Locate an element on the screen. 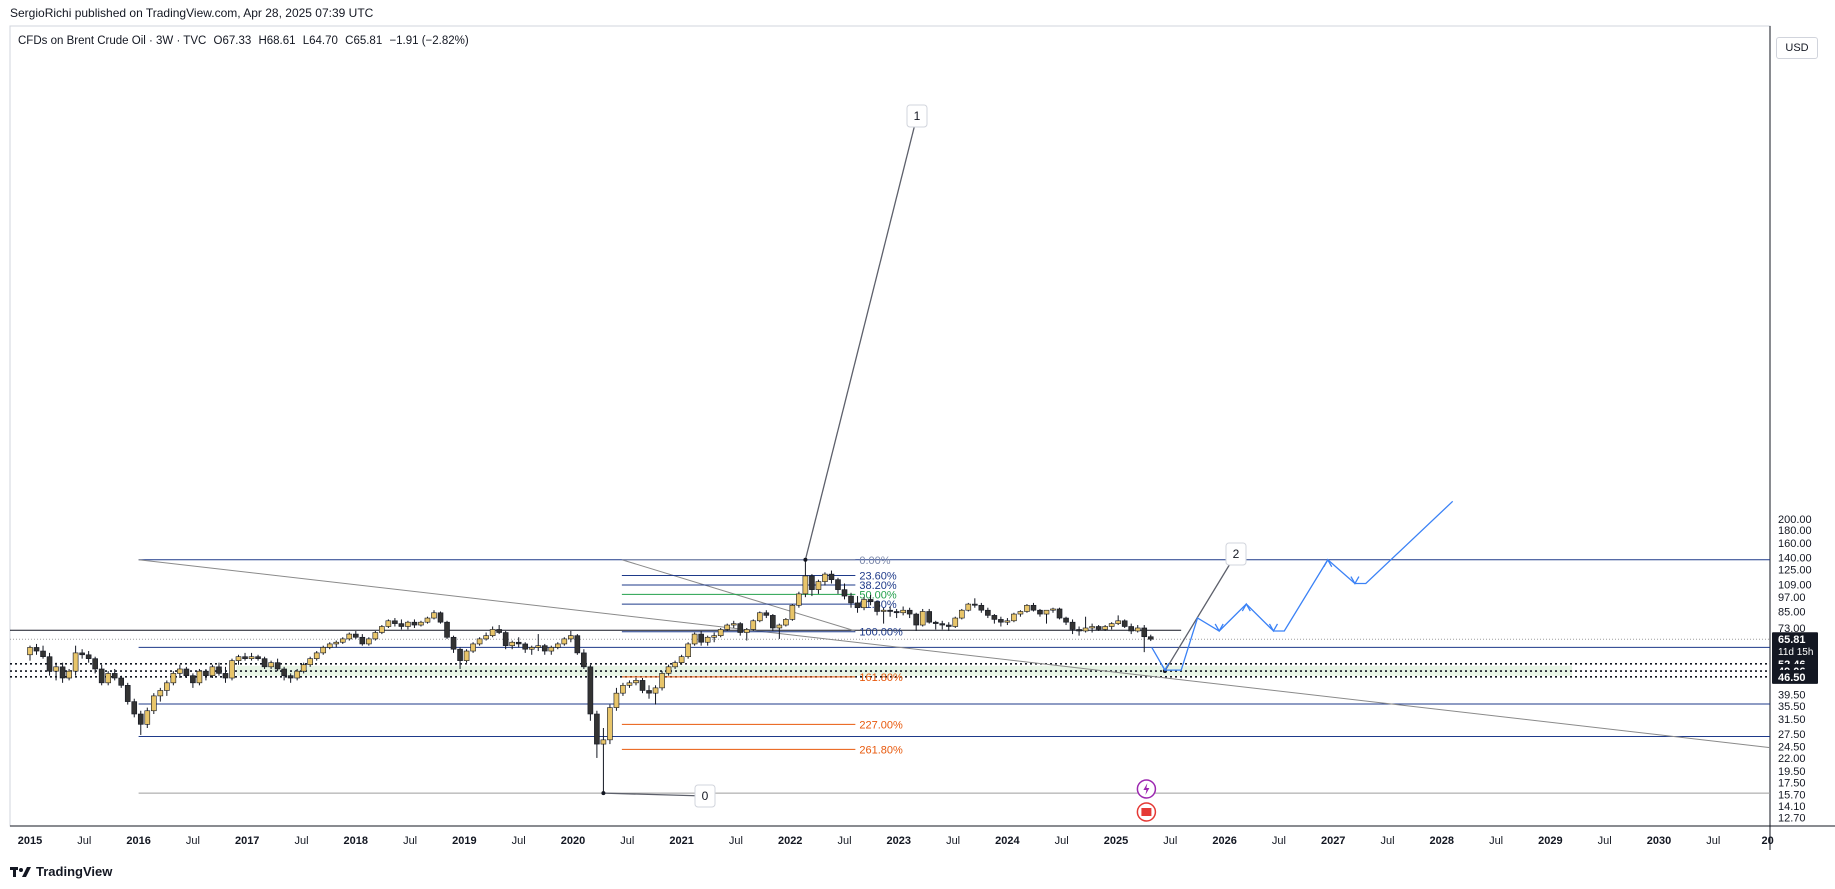  currency-button: USD is located at coordinates (1797, 48).